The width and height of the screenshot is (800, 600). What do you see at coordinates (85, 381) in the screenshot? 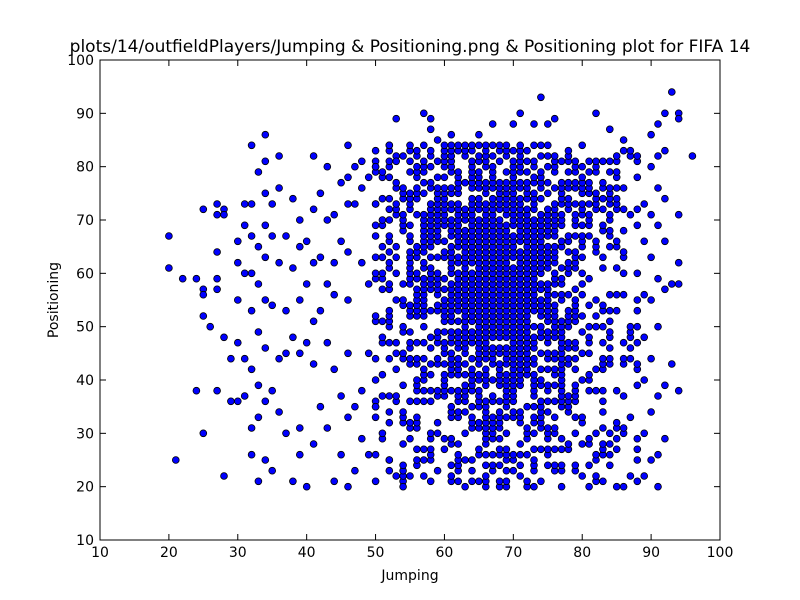
I see `y-tick-label: 40` at bounding box center [85, 381].